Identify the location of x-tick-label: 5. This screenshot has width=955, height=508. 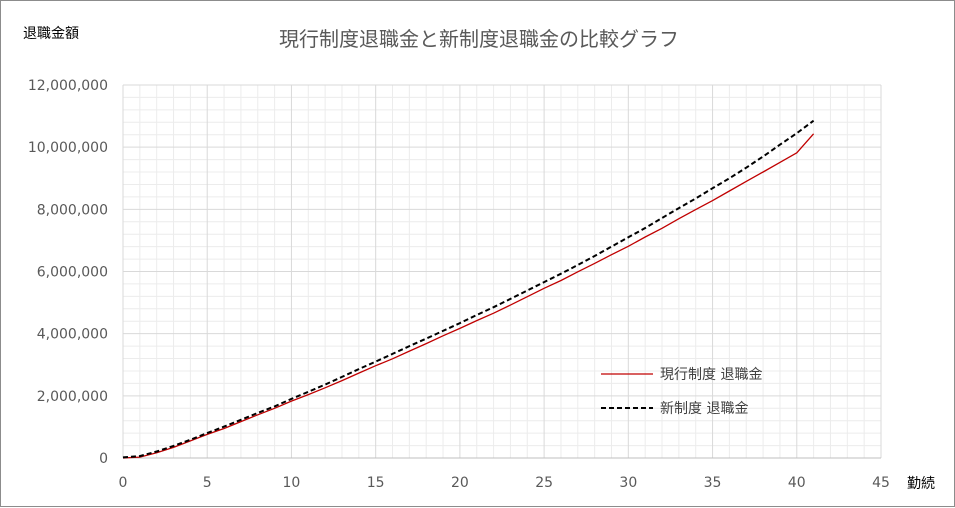
(207, 483).